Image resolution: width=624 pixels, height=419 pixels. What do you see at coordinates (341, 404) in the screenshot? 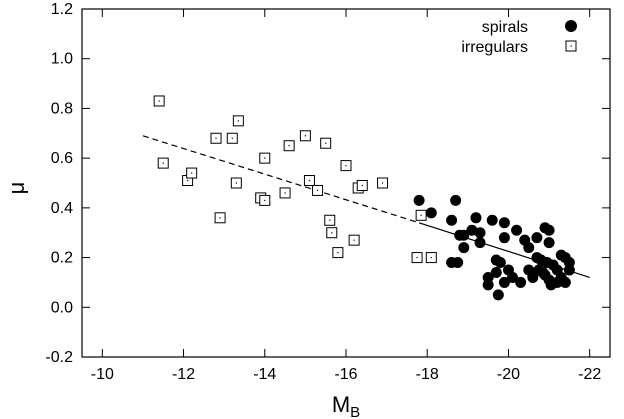
I see `x-axis-title-main: M` at bounding box center [341, 404].